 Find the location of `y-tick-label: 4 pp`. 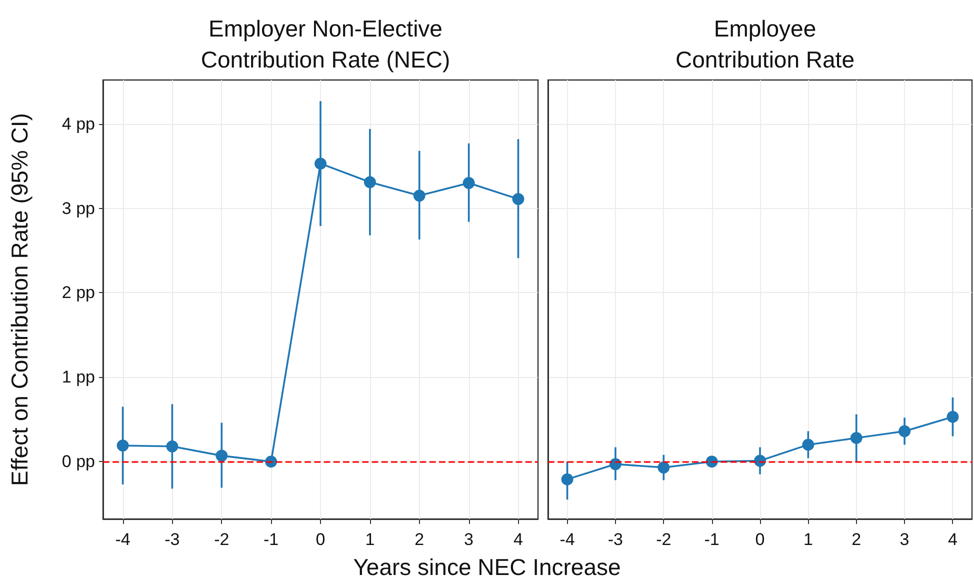

y-tick-label: 4 pp is located at coordinates (78, 124).